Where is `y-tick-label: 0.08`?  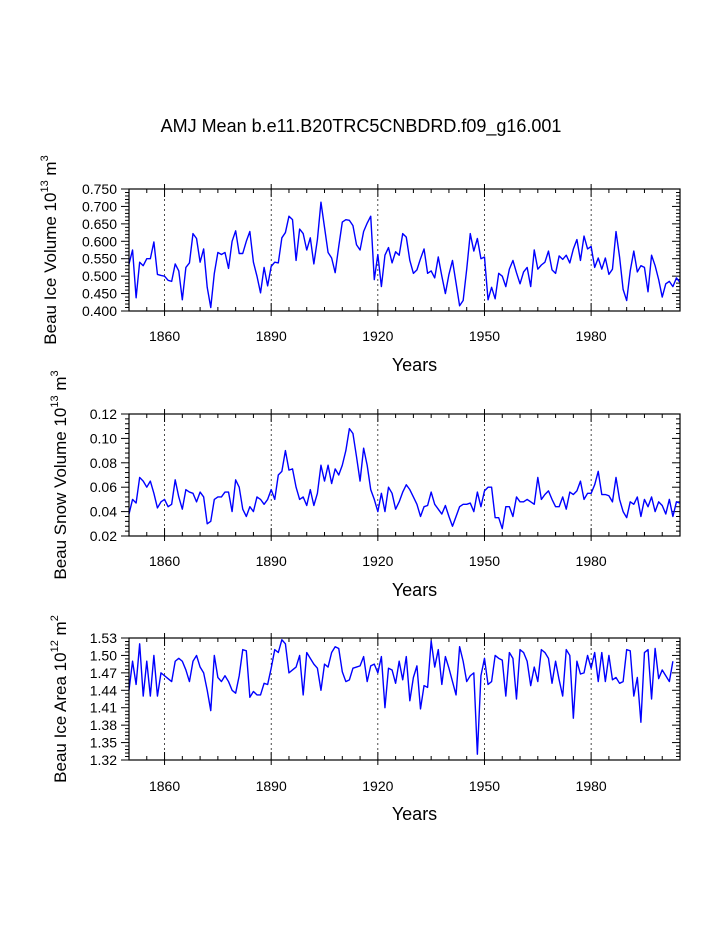 y-tick-label: 0.08 is located at coordinates (103, 463).